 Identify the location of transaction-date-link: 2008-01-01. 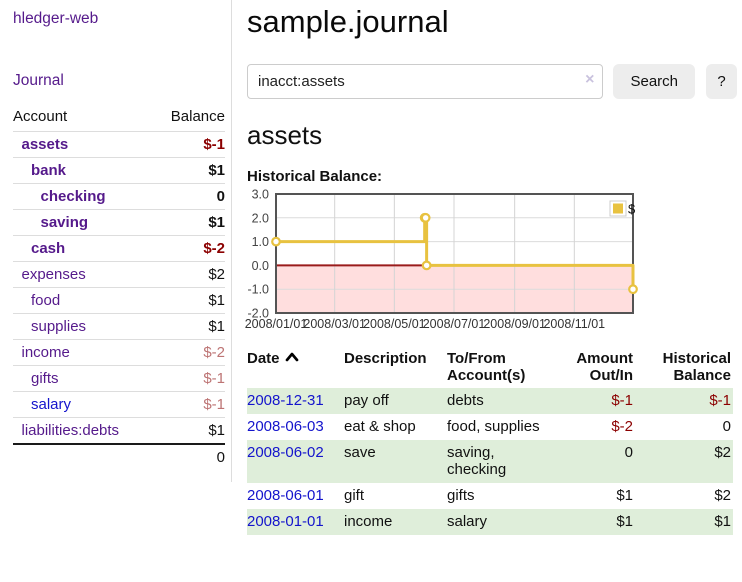
(285, 521).